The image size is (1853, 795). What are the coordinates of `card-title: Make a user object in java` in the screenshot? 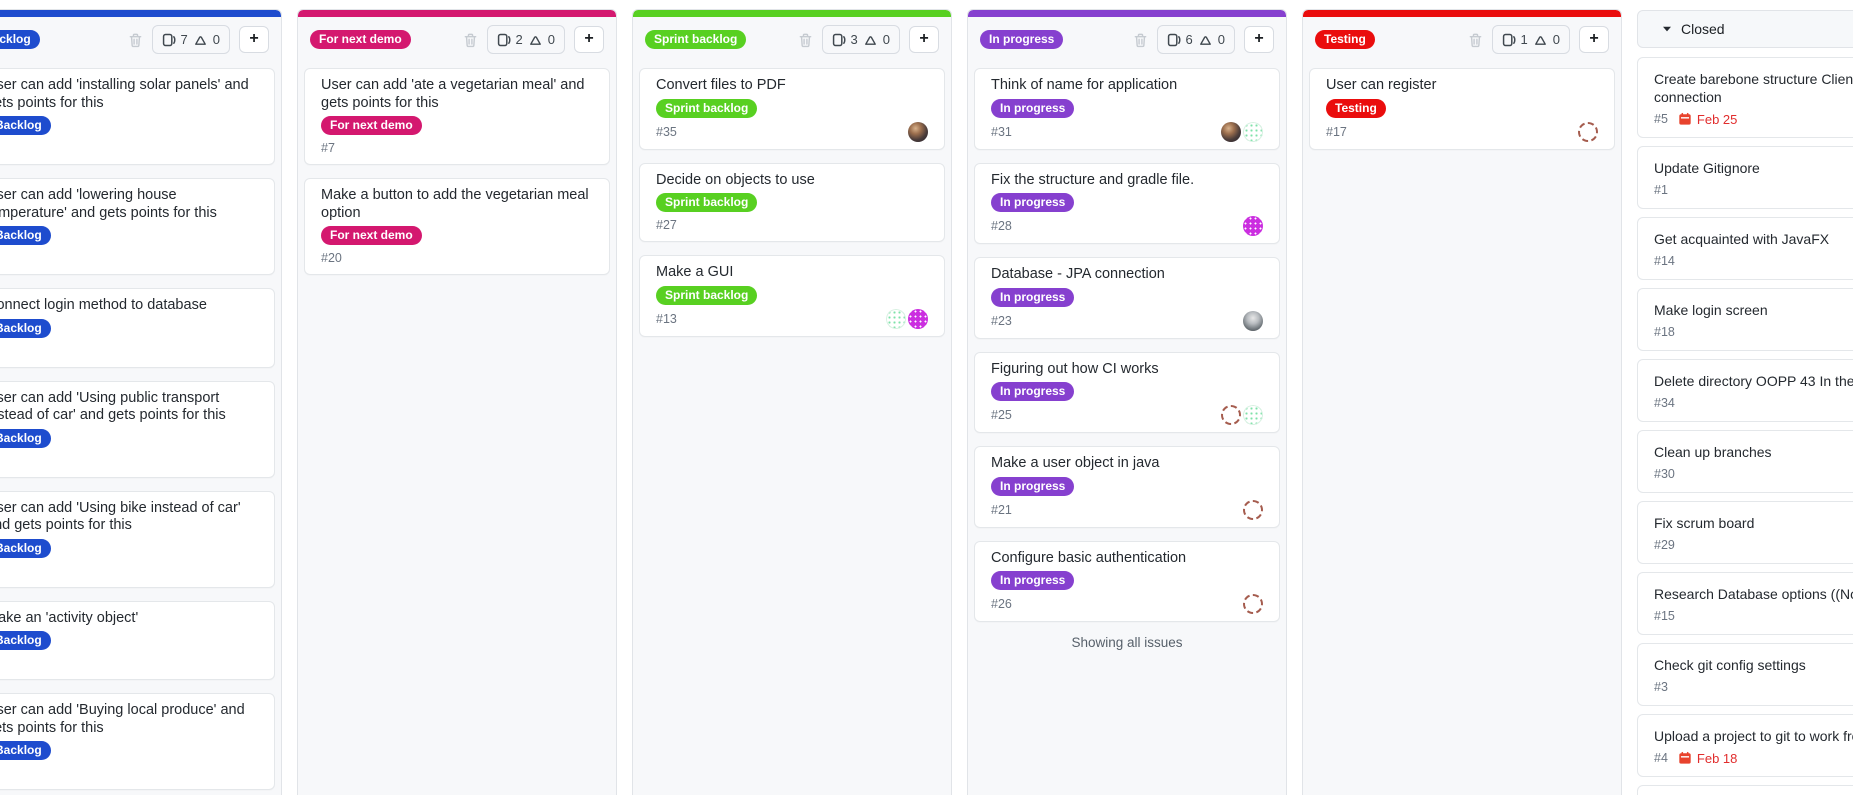 It's located at (1075, 463).